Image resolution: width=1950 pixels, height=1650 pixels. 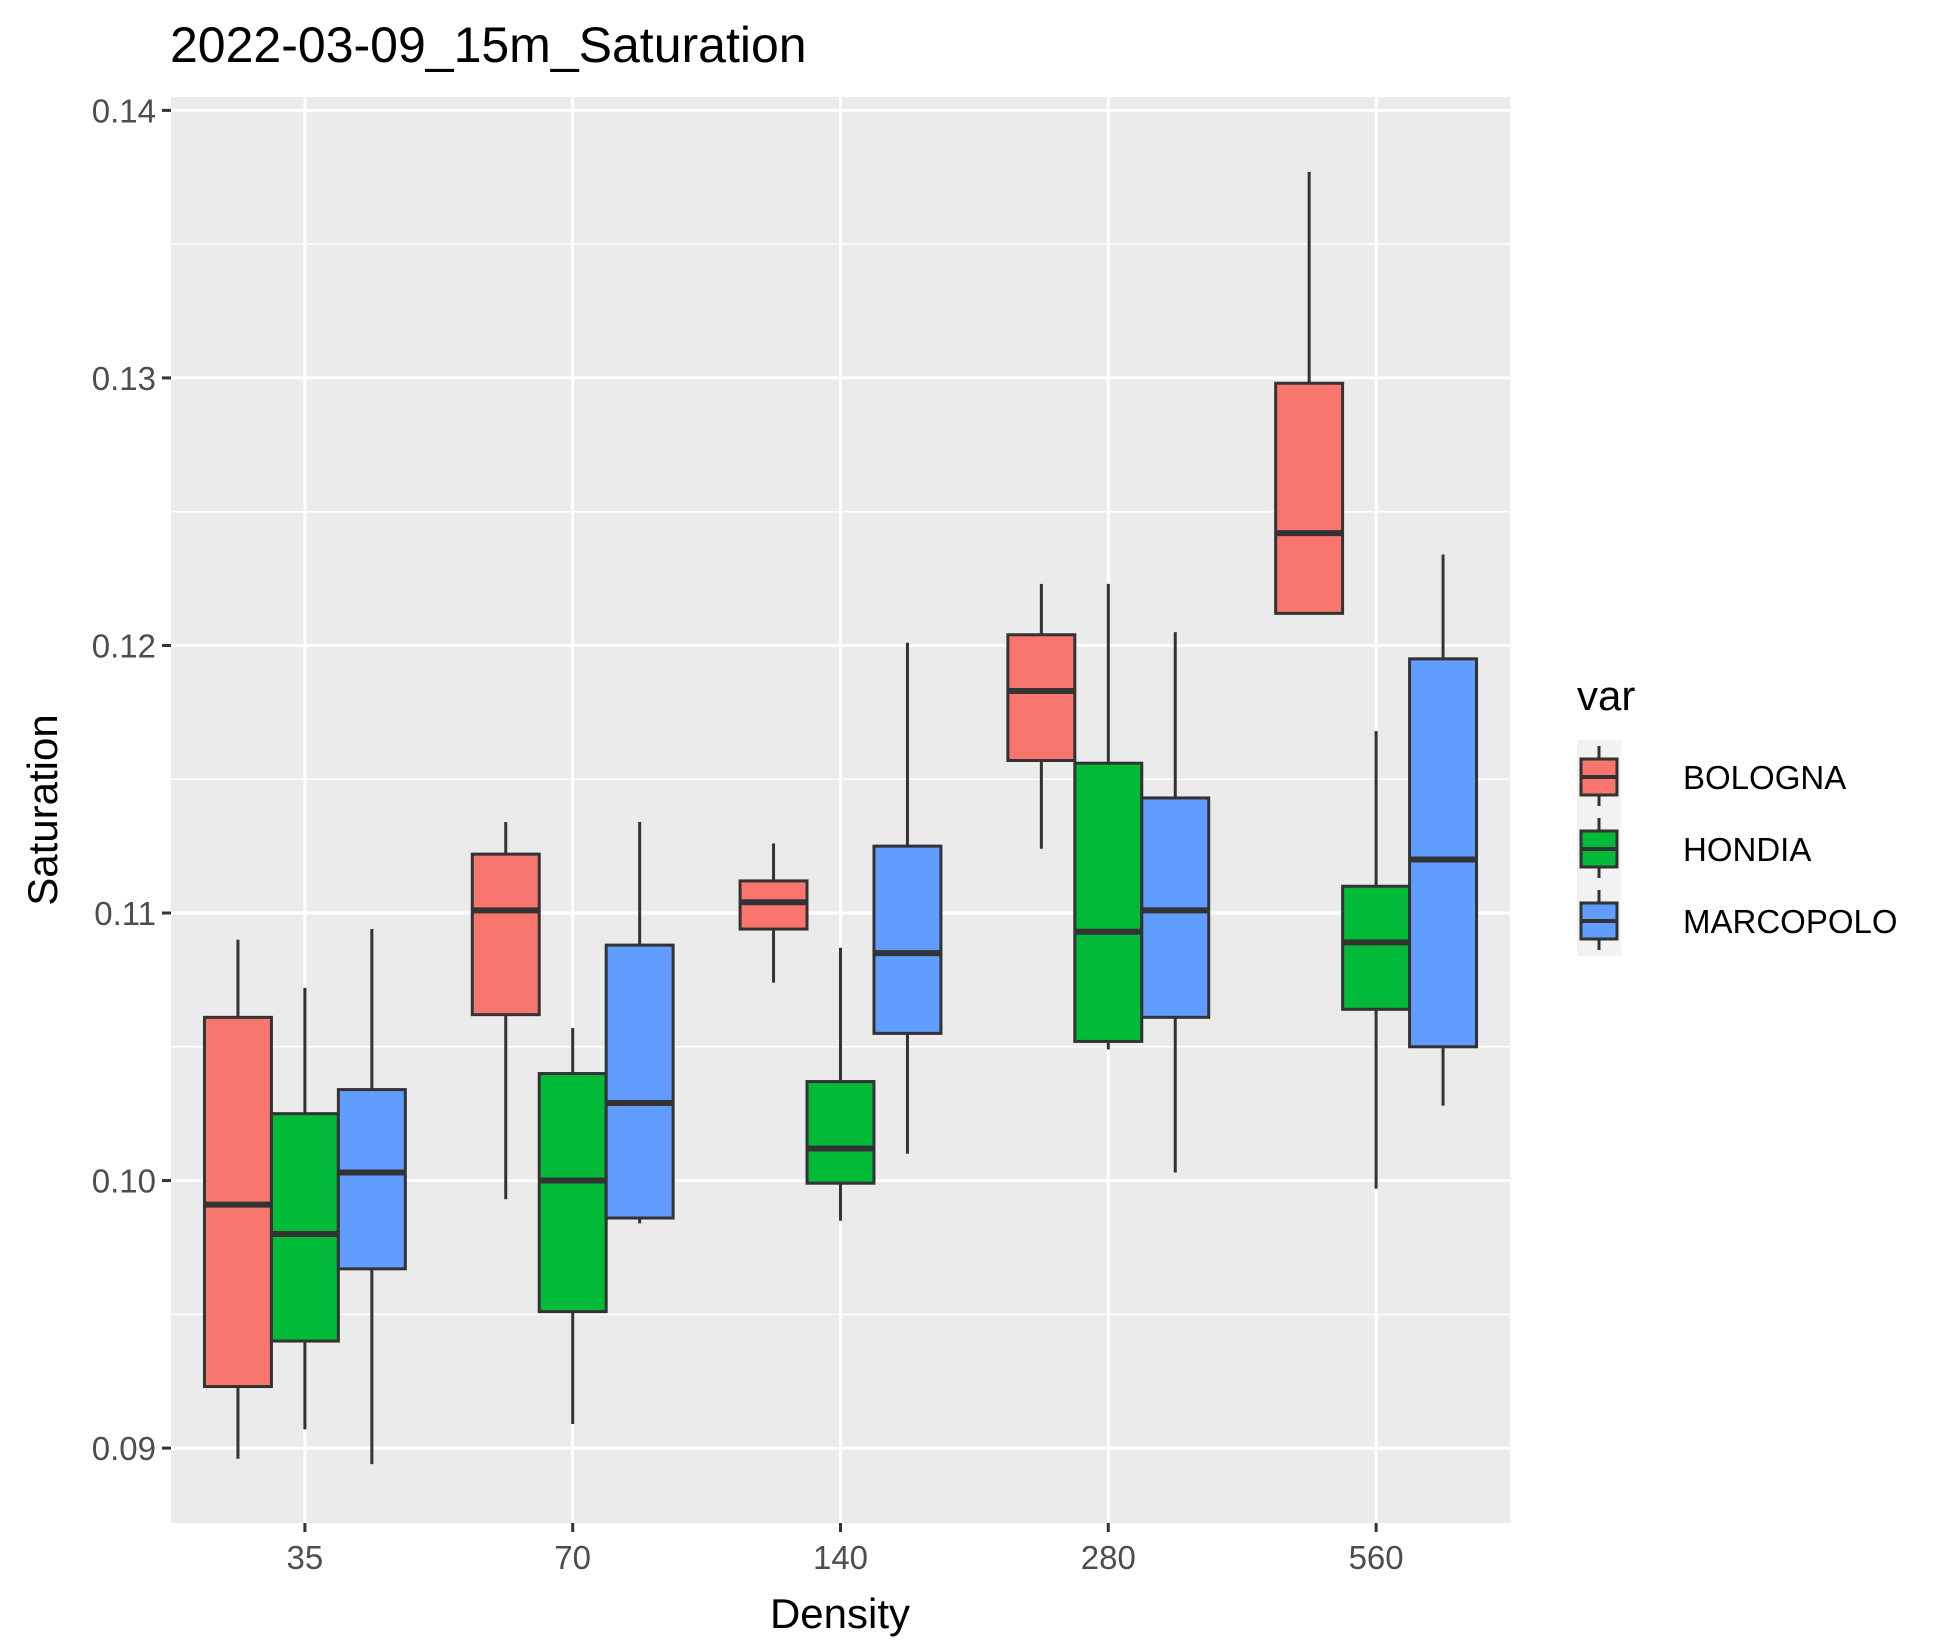 I want to click on x-tick-label: 280, so click(x=1108, y=1557).